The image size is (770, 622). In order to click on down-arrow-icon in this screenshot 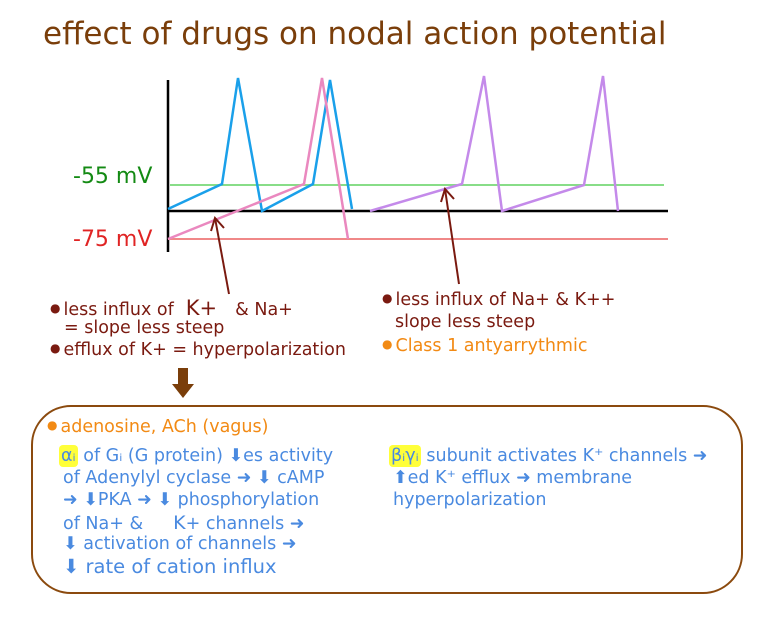, I will do `click(183, 383)`.